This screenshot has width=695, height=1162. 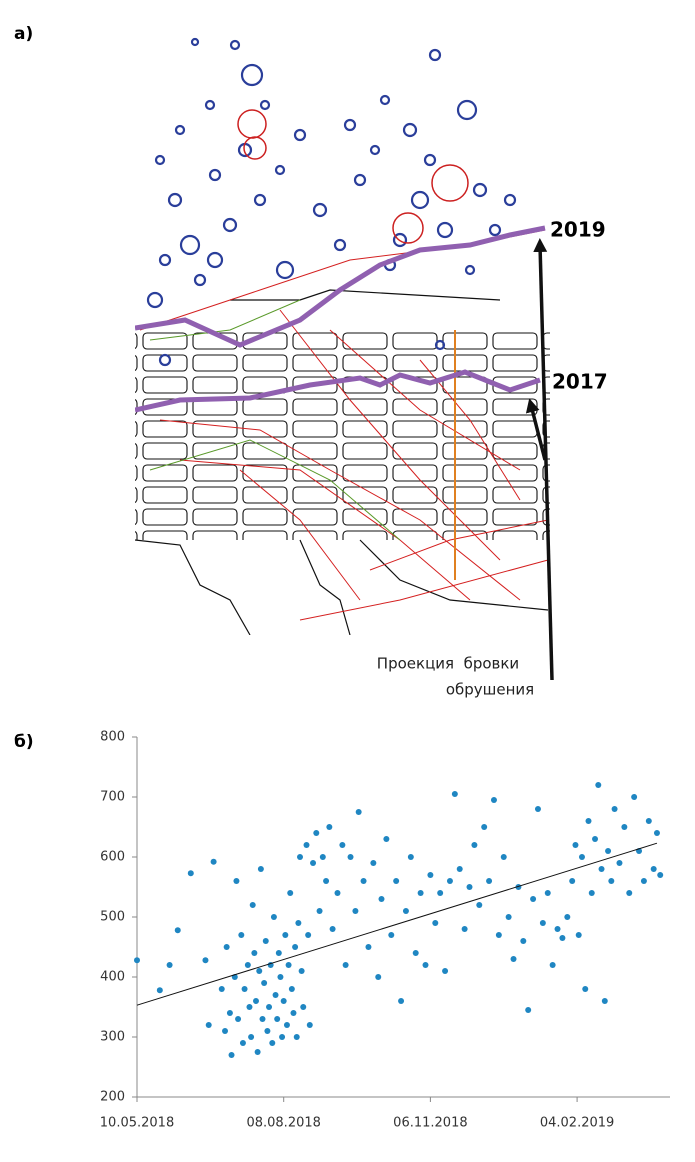 I want to click on y-tick-label: 200, so click(x=112, y=1097).